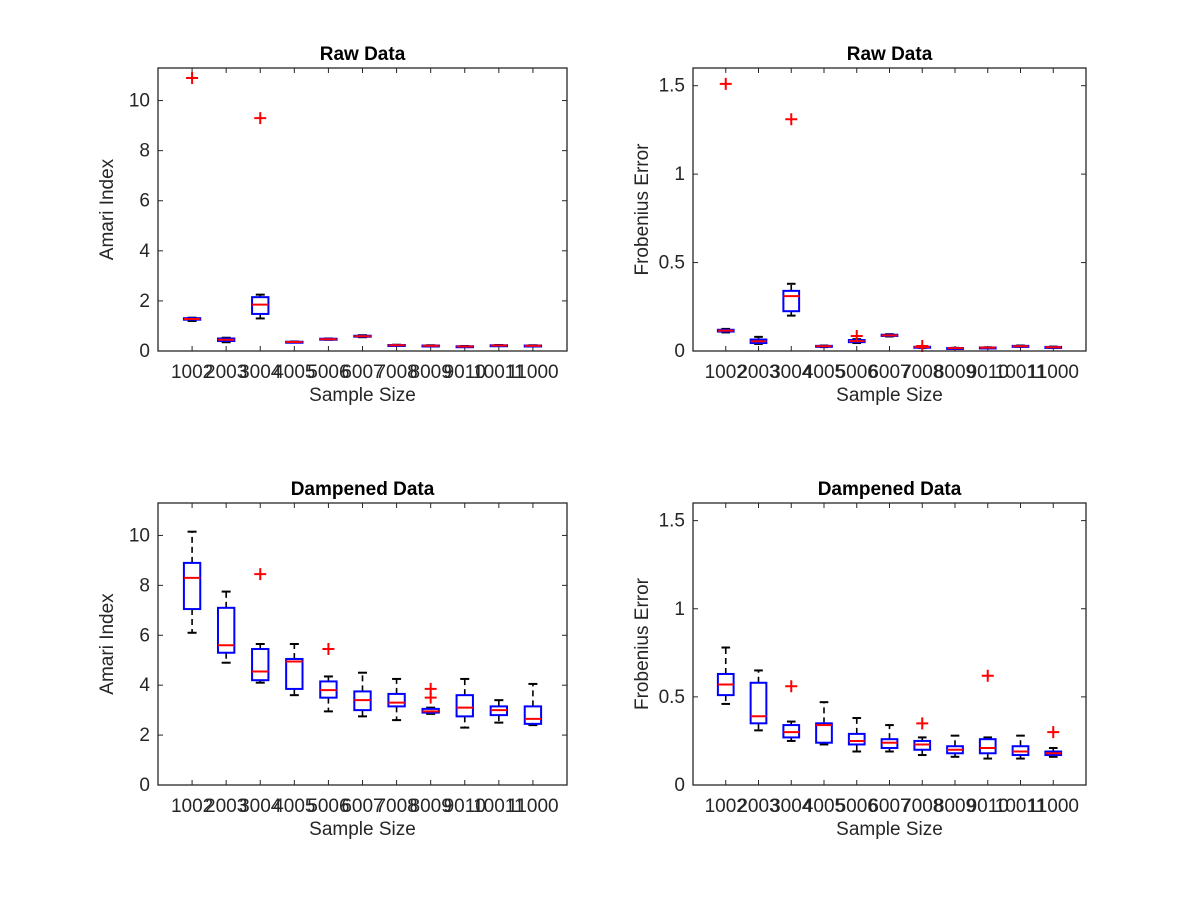 This screenshot has width=1200, height=905. Describe the element at coordinates (144, 635) in the screenshot. I see `y-tick-label: 6` at that location.